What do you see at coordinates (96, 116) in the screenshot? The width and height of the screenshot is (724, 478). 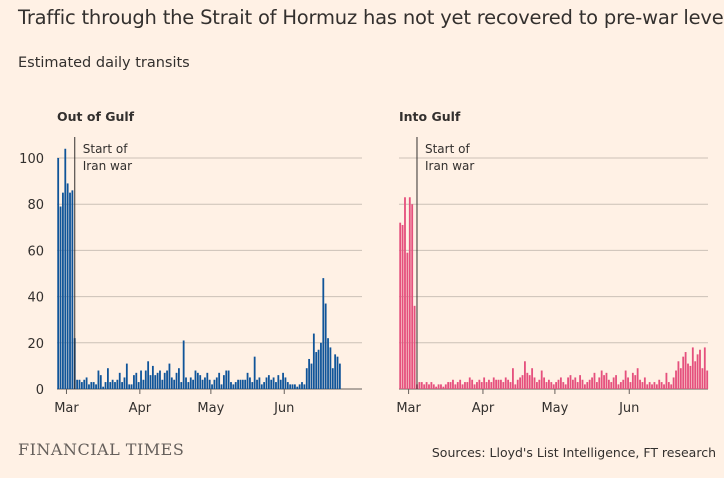 I see `out-of-gulf-panel-title: Out of Gulf` at bounding box center [96, 116].